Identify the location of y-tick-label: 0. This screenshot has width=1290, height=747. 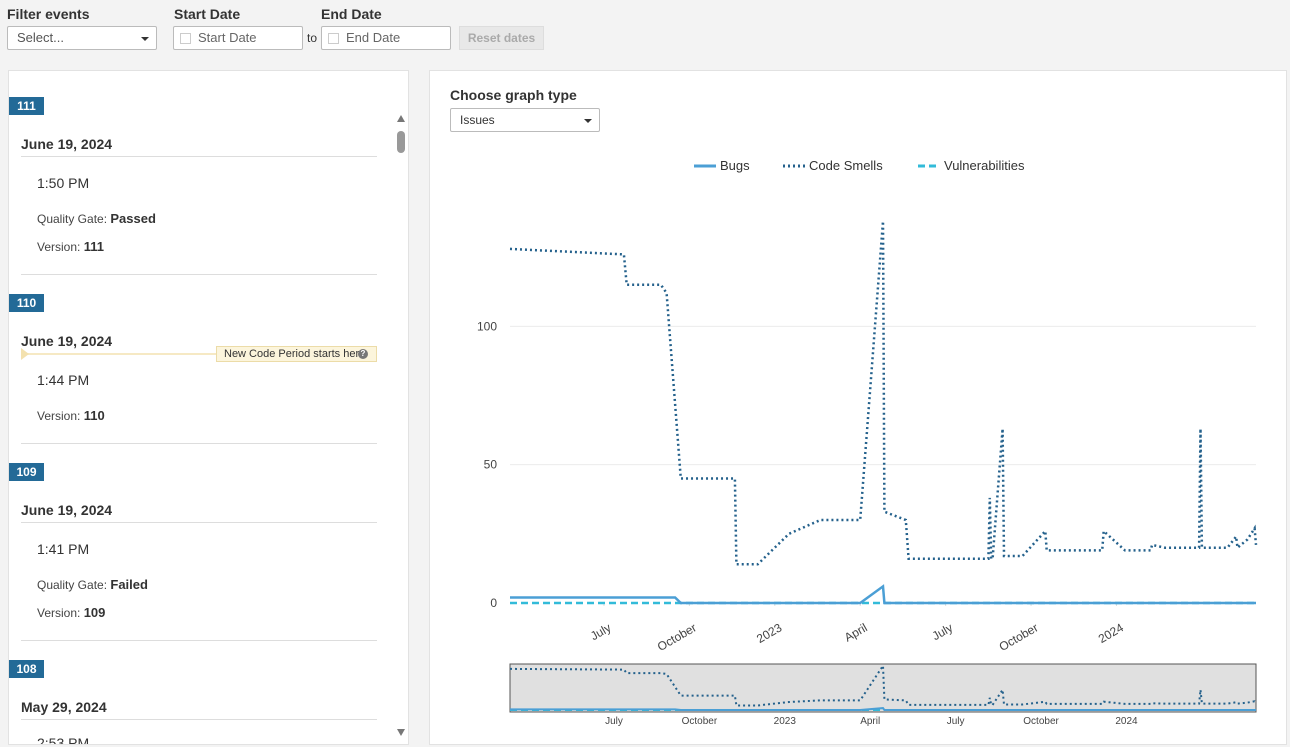
(493, 603).